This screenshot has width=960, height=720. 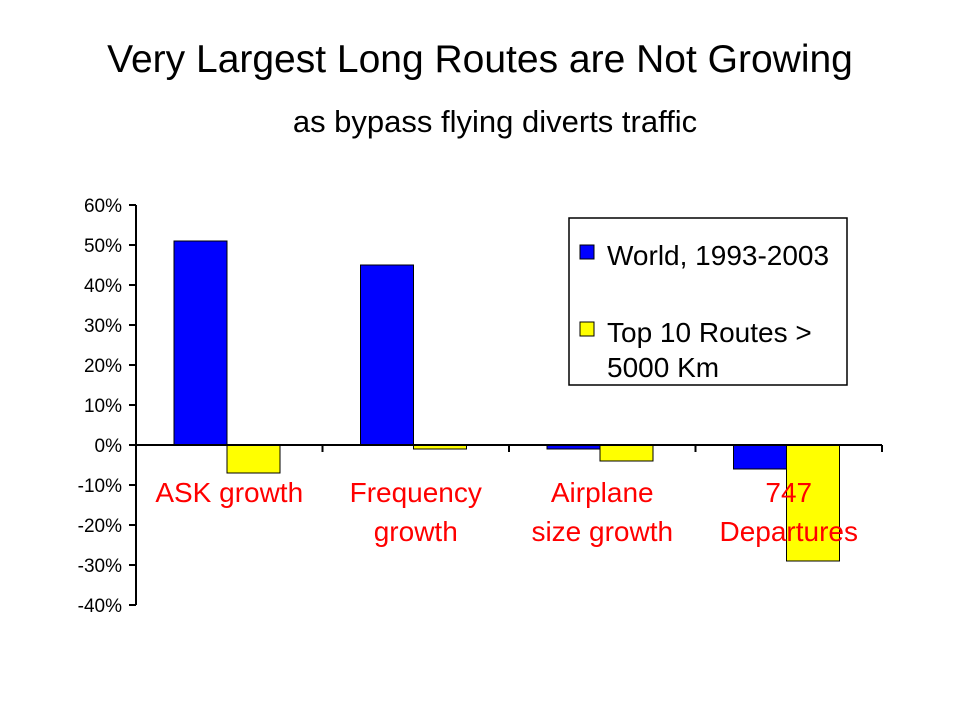 I want to click on category-label: ASK growth, so click(x=229, y=492).